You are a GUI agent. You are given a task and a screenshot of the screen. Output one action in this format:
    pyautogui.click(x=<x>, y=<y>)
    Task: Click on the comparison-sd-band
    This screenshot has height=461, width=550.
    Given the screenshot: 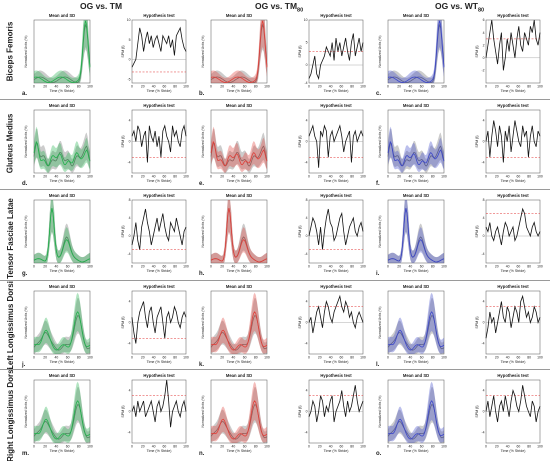 What is the action you would take?
    pyautogui.click(x=416, y=412)
    